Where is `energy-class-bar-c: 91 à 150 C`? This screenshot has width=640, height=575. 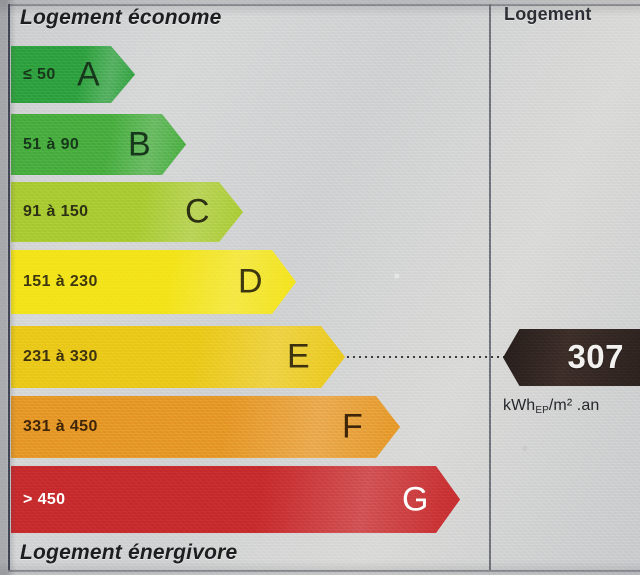
energy-class-bar-c: 91 à 150 C is located at coordinates (127, 212).